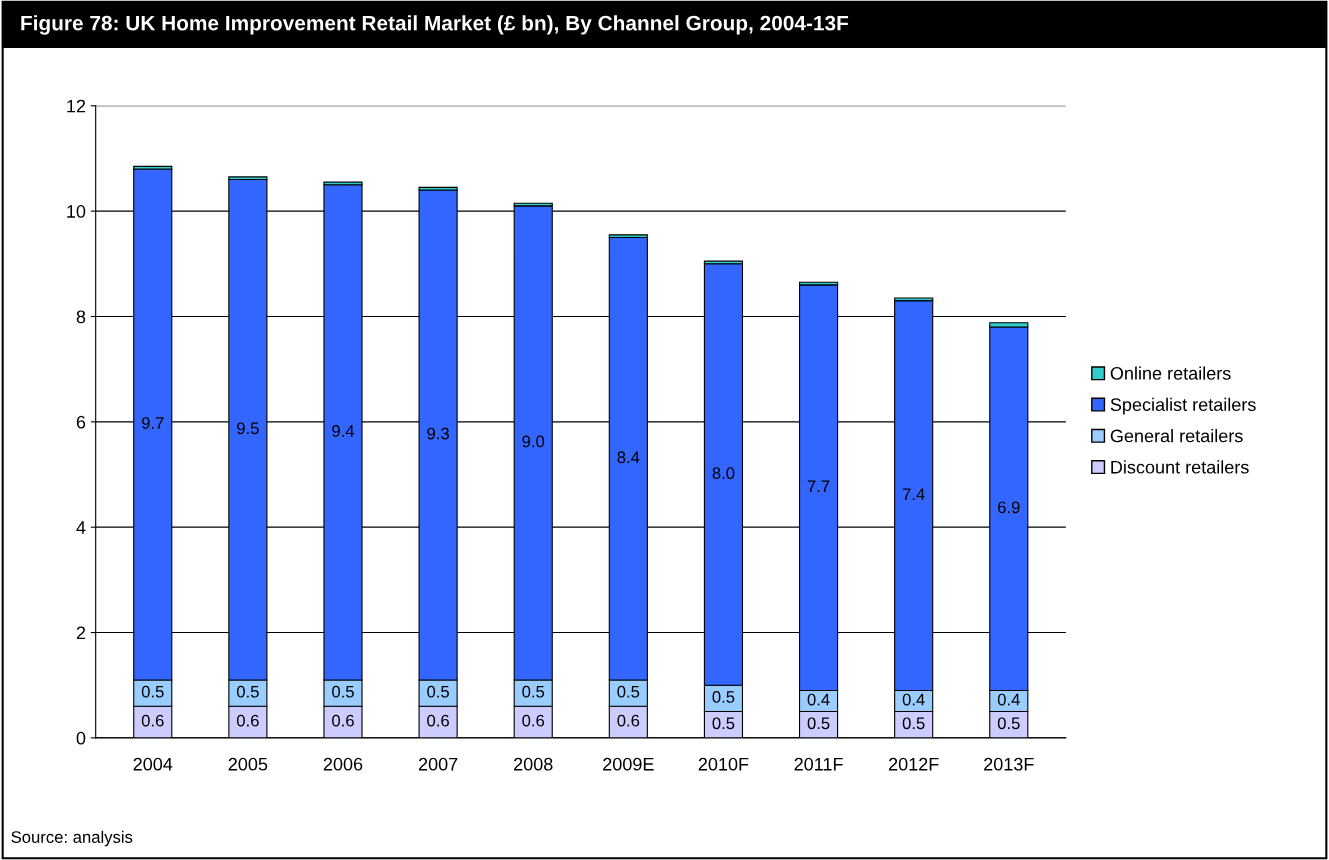 This screenshot has width=1329, height=860. Describe the element at coordinates (628, 457) in the screenshot. I see `data-label: 8.4` at that location.